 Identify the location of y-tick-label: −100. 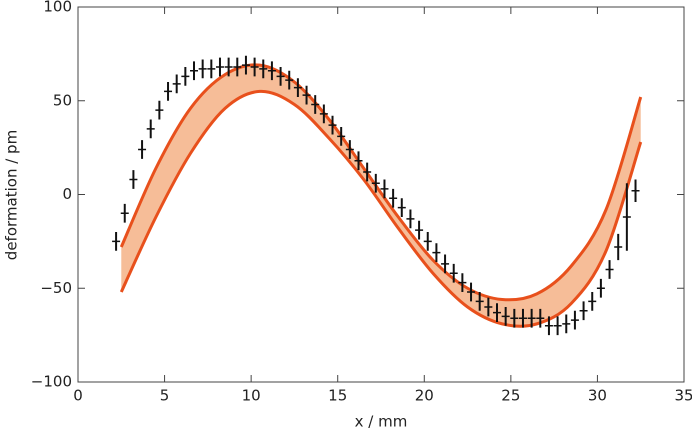
(51, 382).